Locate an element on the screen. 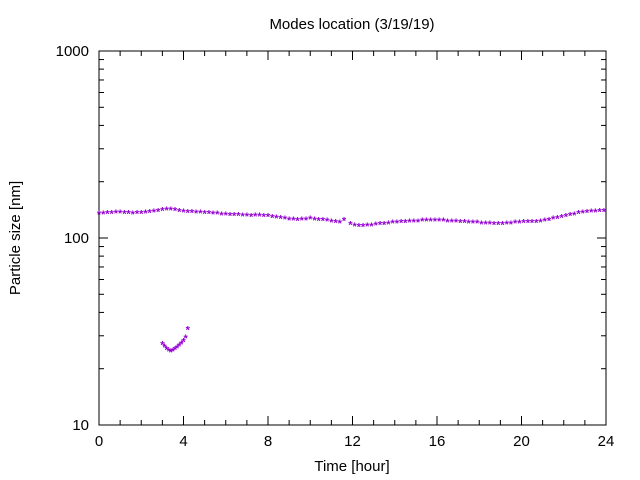 The image size is (640, 480). x-tick-labels: 0 4 8 12 16 20 24 is located at coordinates (355, 441).